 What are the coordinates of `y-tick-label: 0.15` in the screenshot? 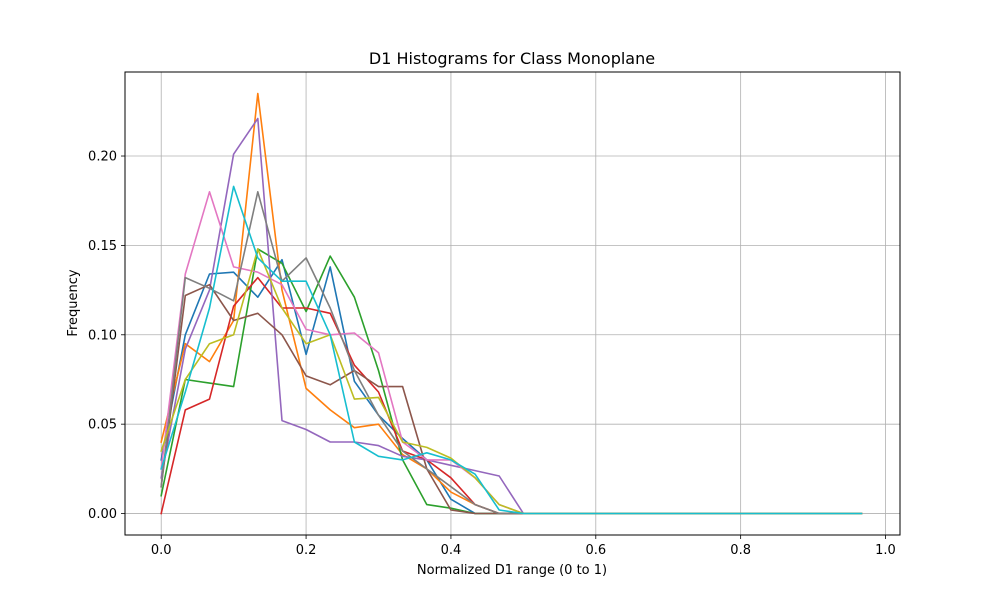 It's located at (102, 246).